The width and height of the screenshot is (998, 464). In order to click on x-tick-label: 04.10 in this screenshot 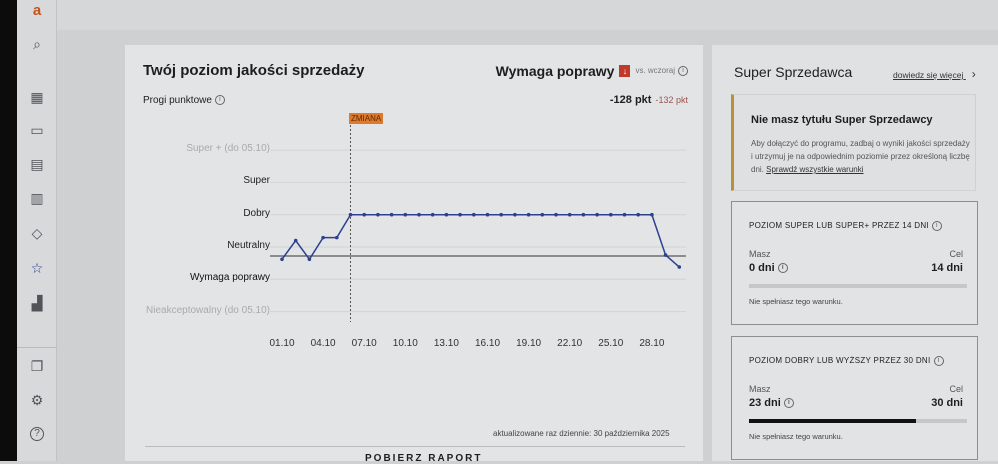, I will do `click(323, 343)`.